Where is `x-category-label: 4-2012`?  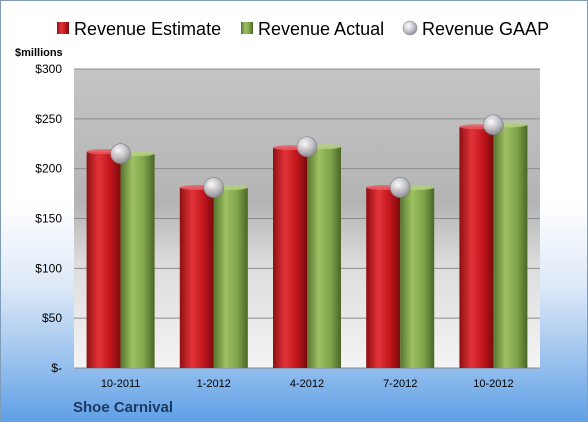 x-category-label: 4-2012 is located at coordinates (307, 384).